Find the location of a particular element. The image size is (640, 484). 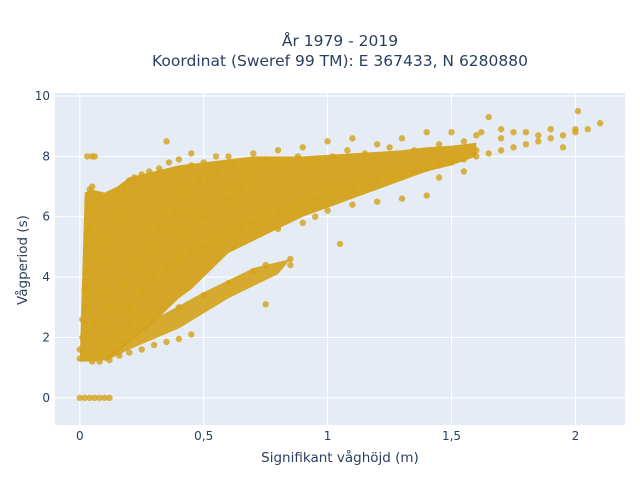

x-tick-label: 1,5 is located at coordinates (451, 436).